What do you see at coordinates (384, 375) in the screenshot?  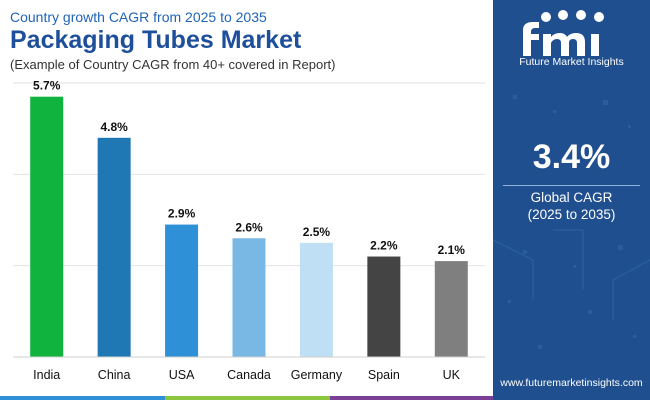 I see `category-label-spain: Spain` at bounding box center [384, 375].